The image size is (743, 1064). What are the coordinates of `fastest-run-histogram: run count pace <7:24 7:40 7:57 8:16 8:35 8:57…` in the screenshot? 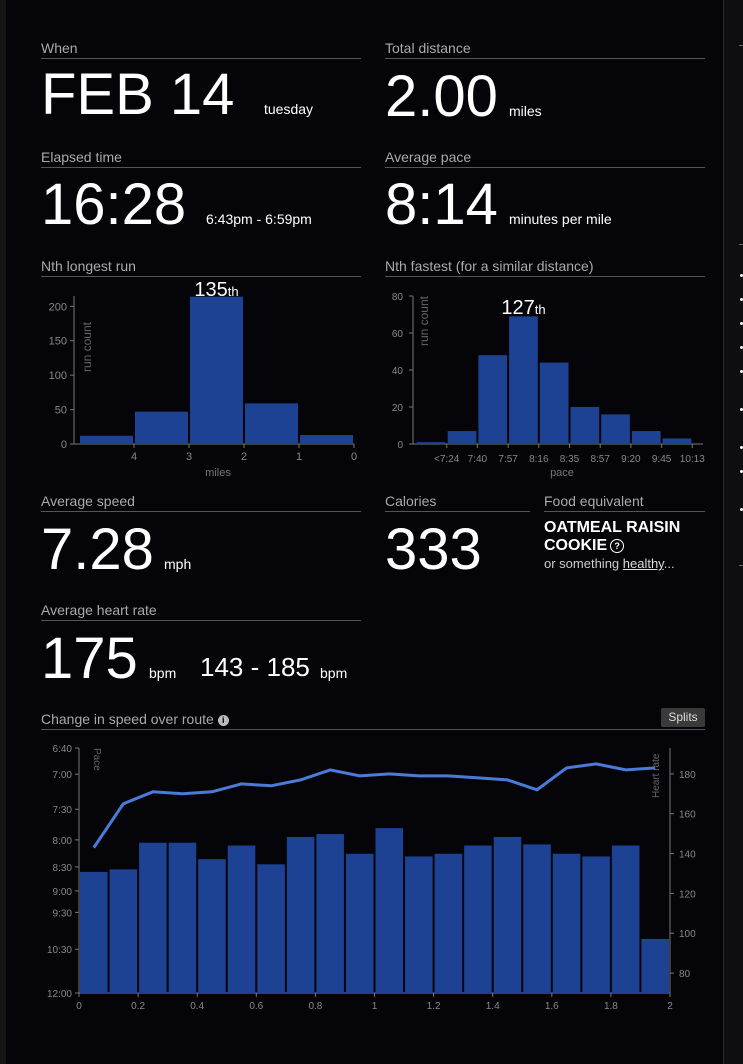 It's located at (548, 385).